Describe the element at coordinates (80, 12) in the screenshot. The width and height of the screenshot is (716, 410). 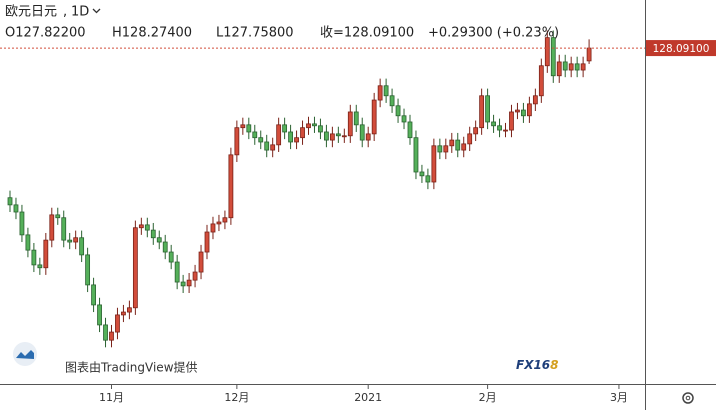
I see `interval: 1D` at that location.